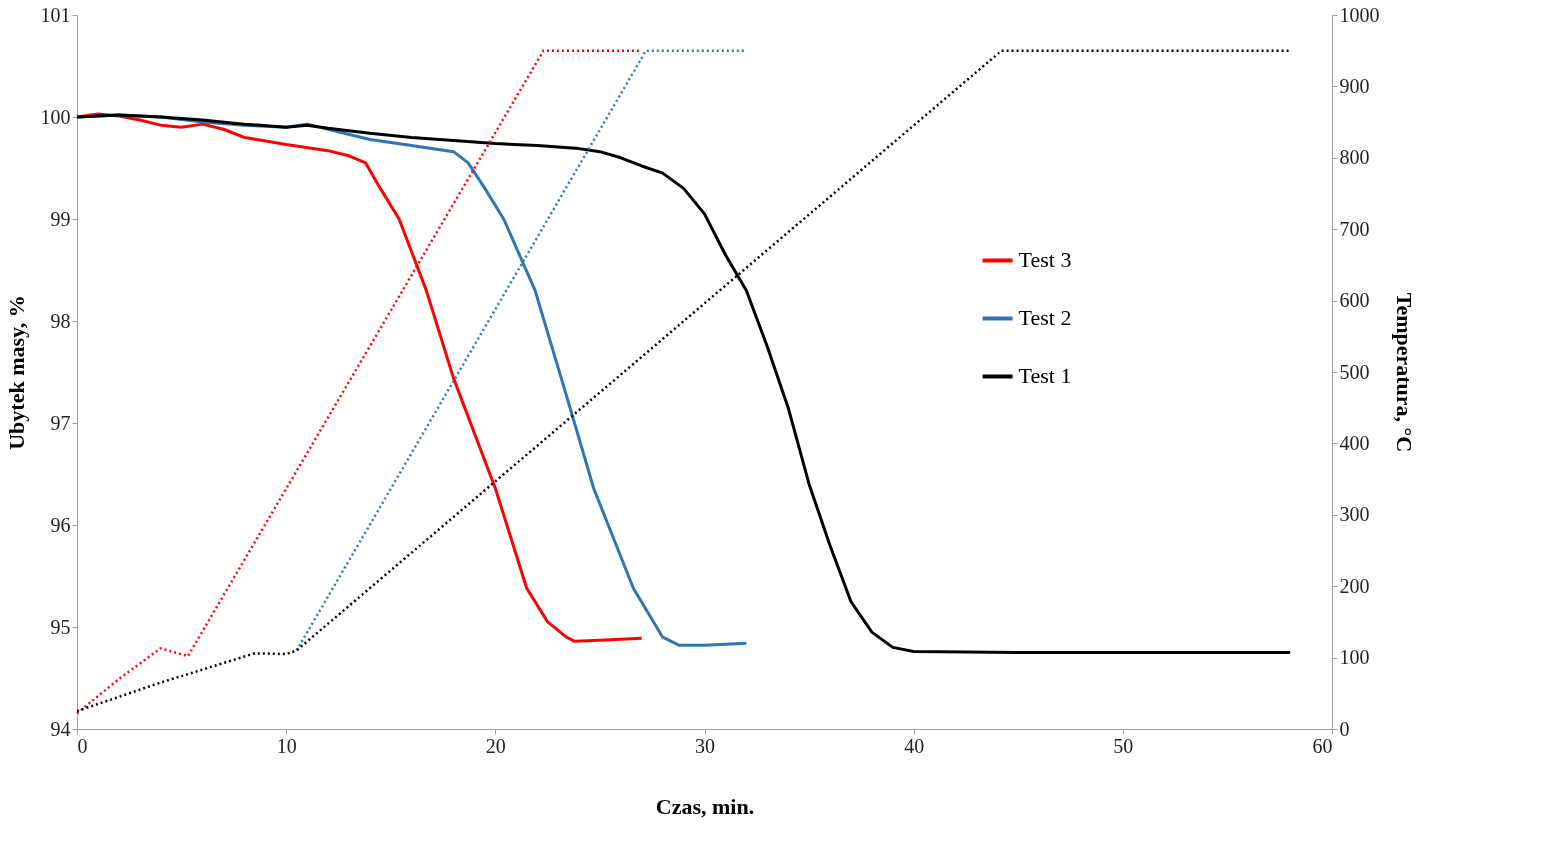 The image size is (1548, 859). What do you see at coordinates (16, 372) in the screenshot?
I see `y-axis-title: Ubytek masy, %` at bounding box center [16, 372].